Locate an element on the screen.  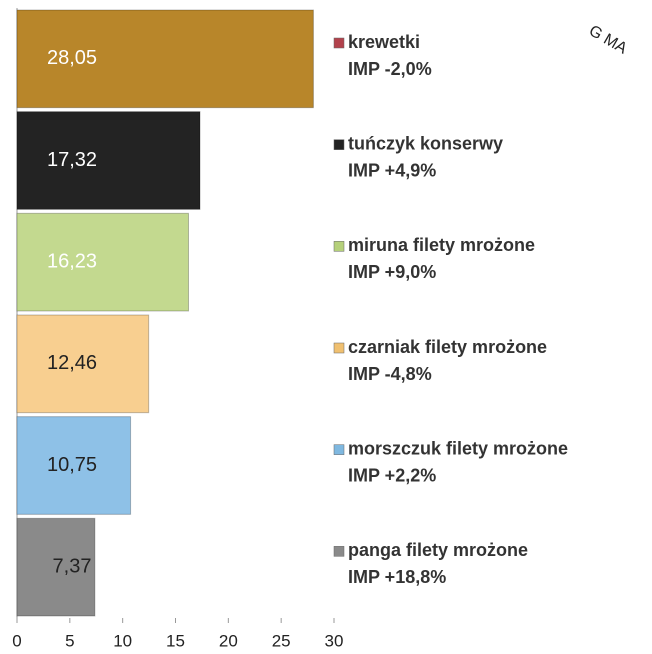
x-tick-label: 5 is located at coordinates (69, 640).